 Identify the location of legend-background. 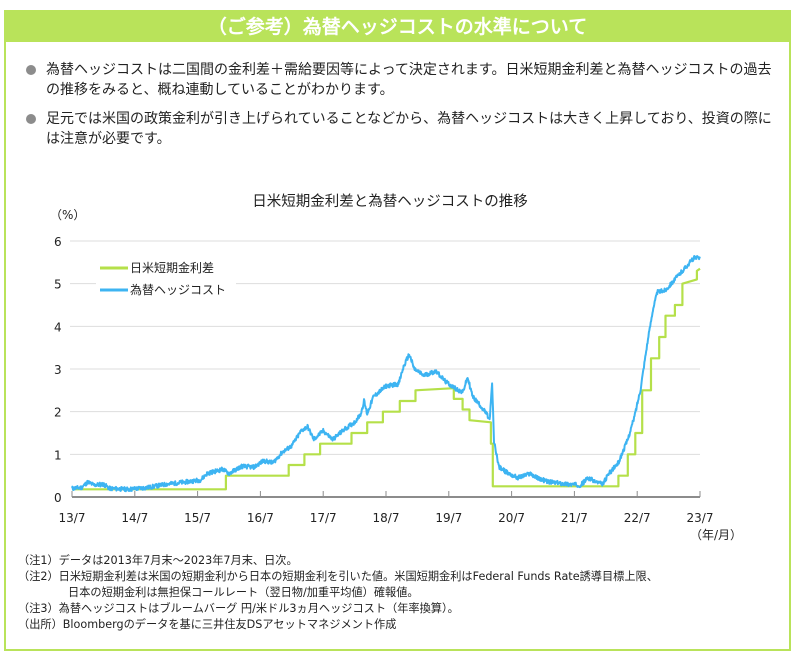
(166, 280).